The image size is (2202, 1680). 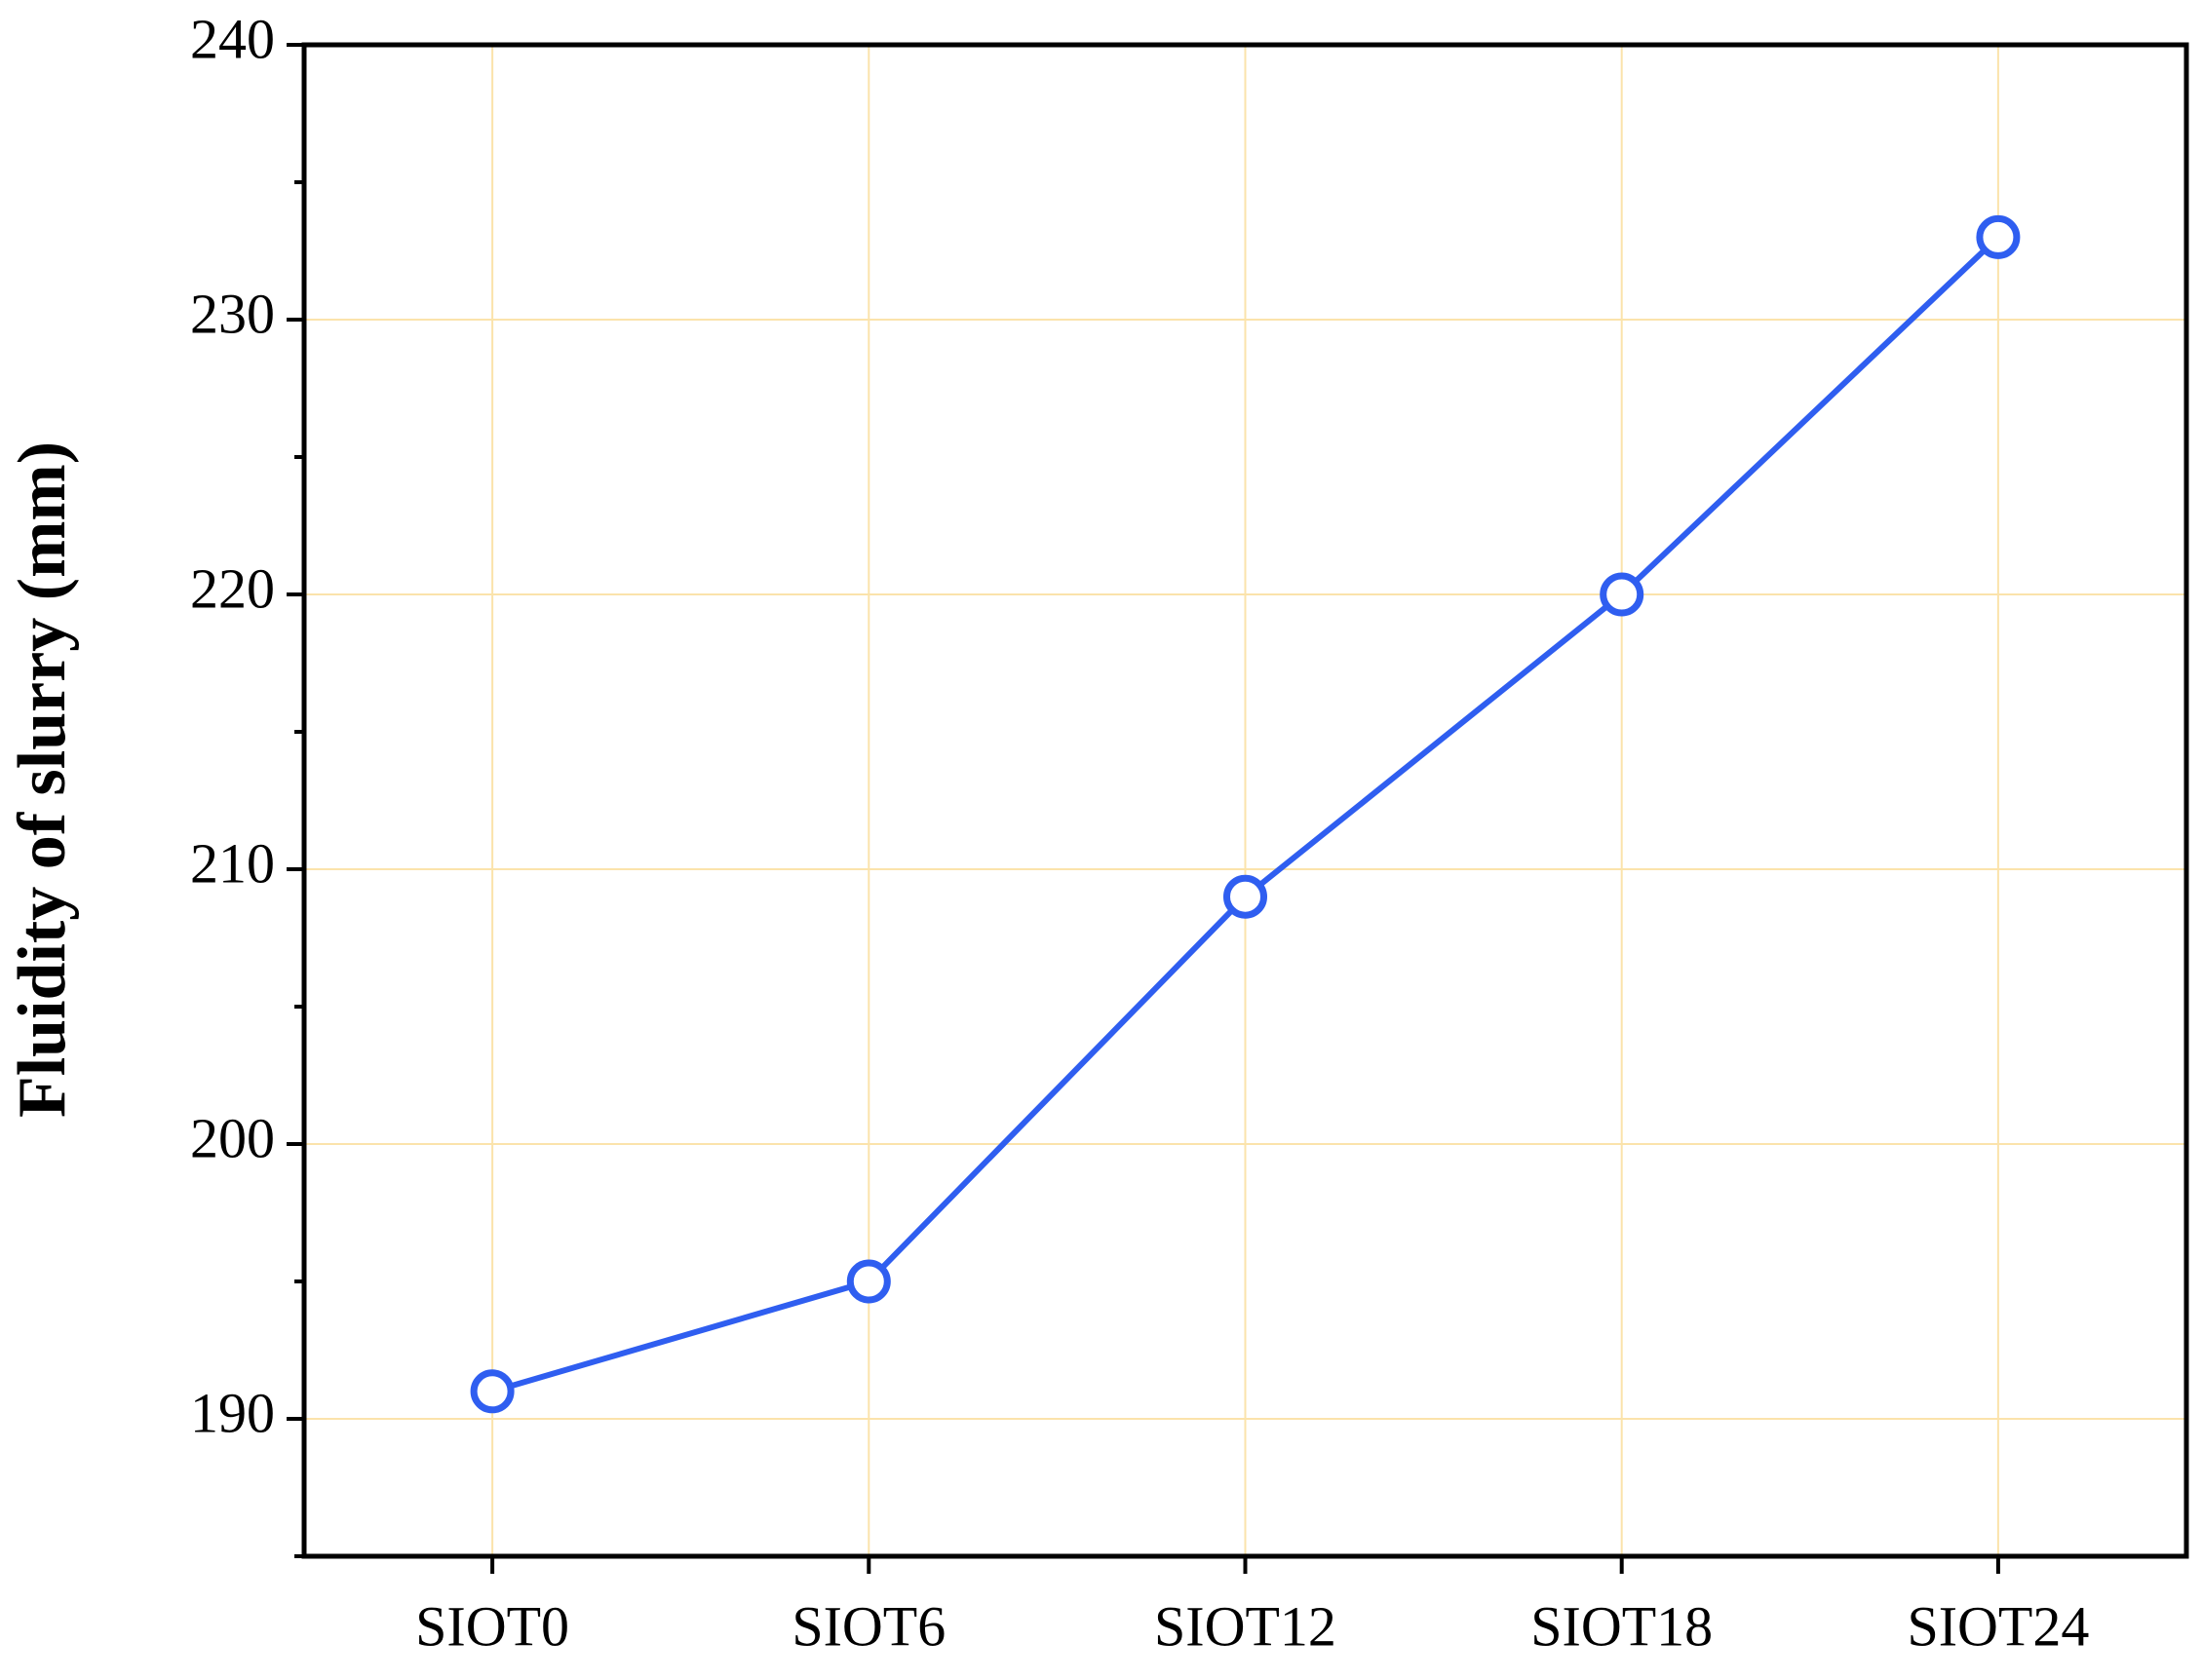 What do you see at coordinates (233, 313) in the screenshot?
I see `y-tick-label: 230` at bounding box center [233, 313].